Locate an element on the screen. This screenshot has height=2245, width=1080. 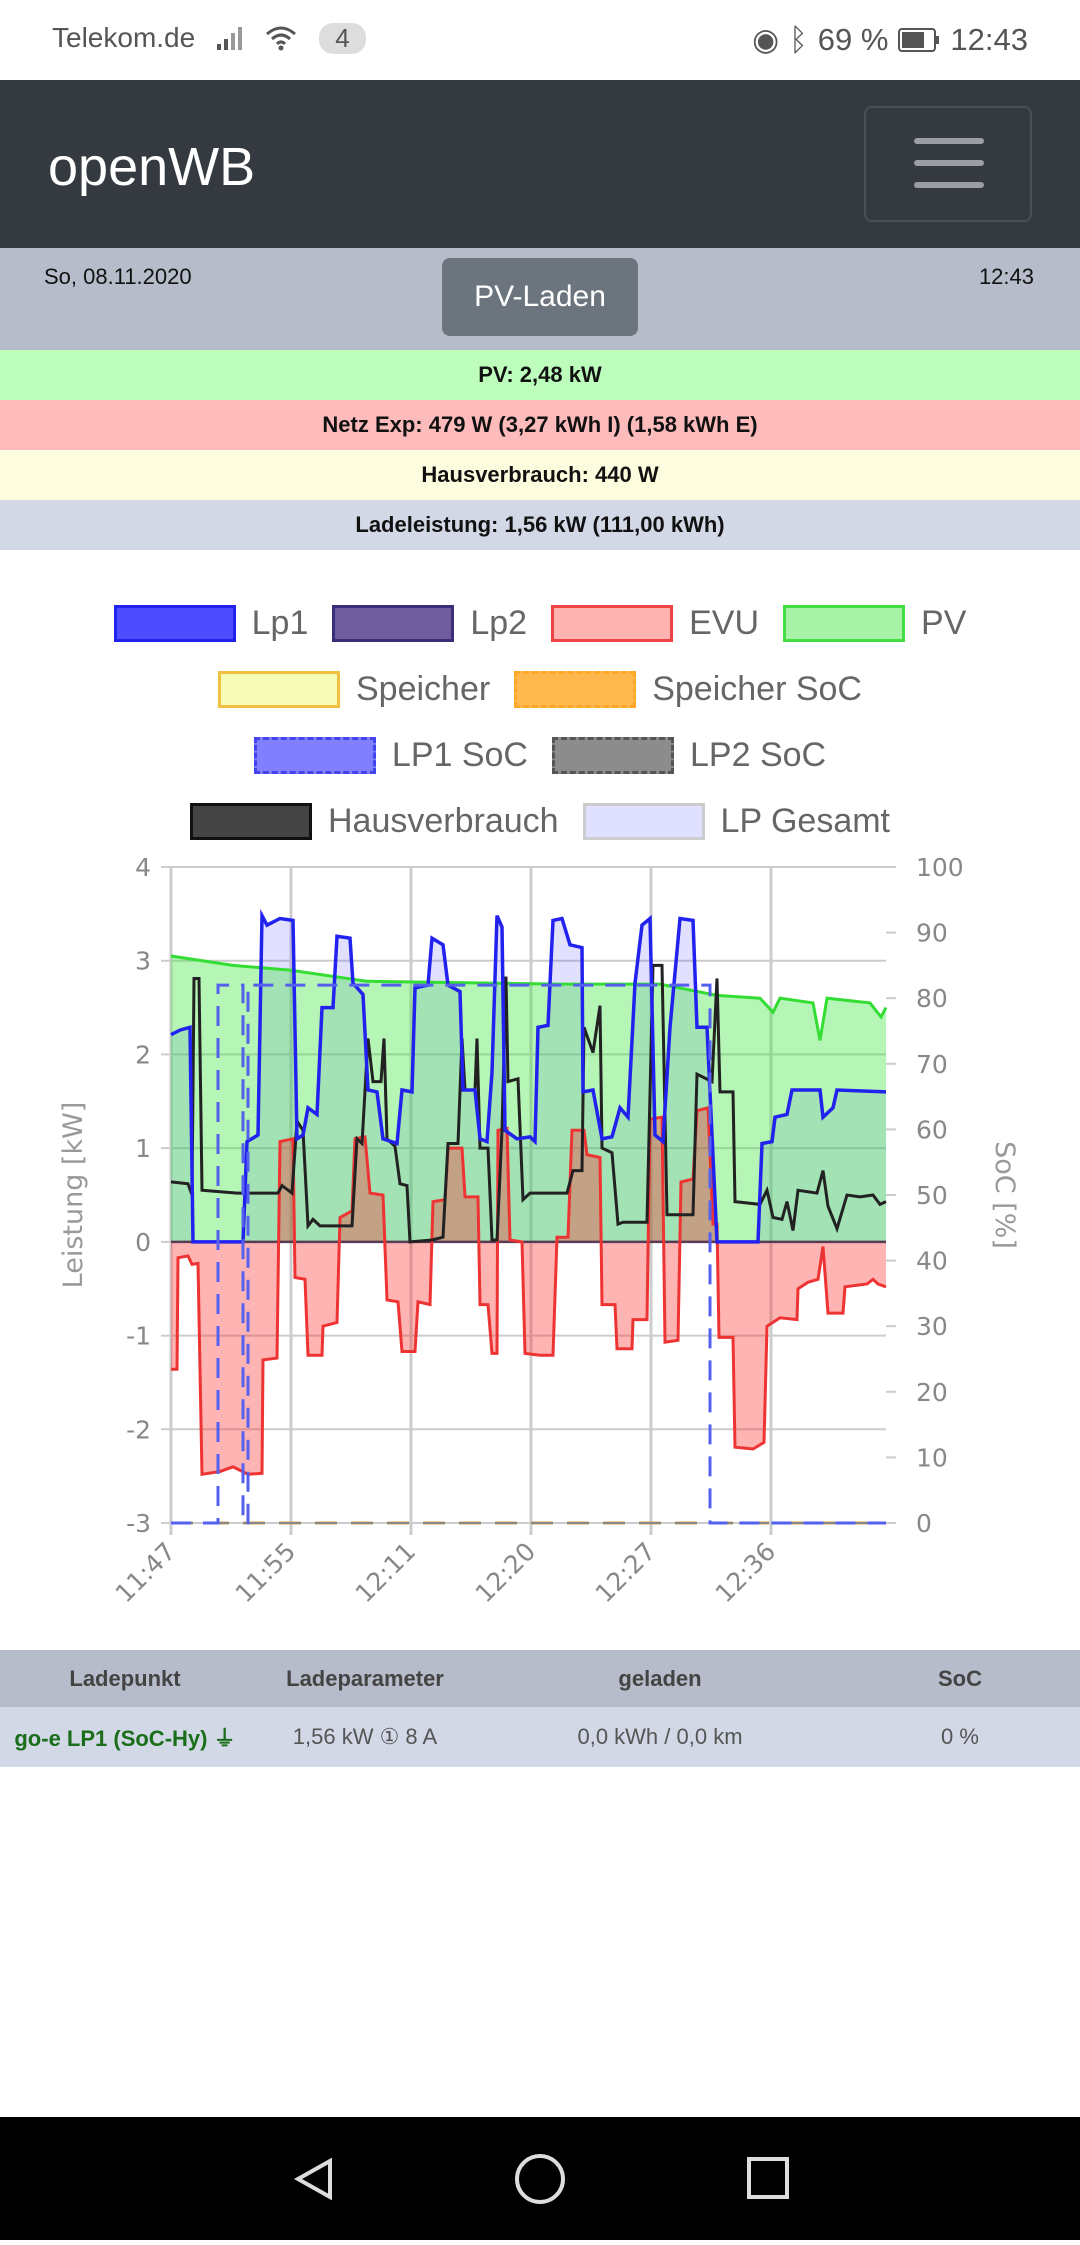
y2-tick-label: 40 is located at coordinates (932, 1261).